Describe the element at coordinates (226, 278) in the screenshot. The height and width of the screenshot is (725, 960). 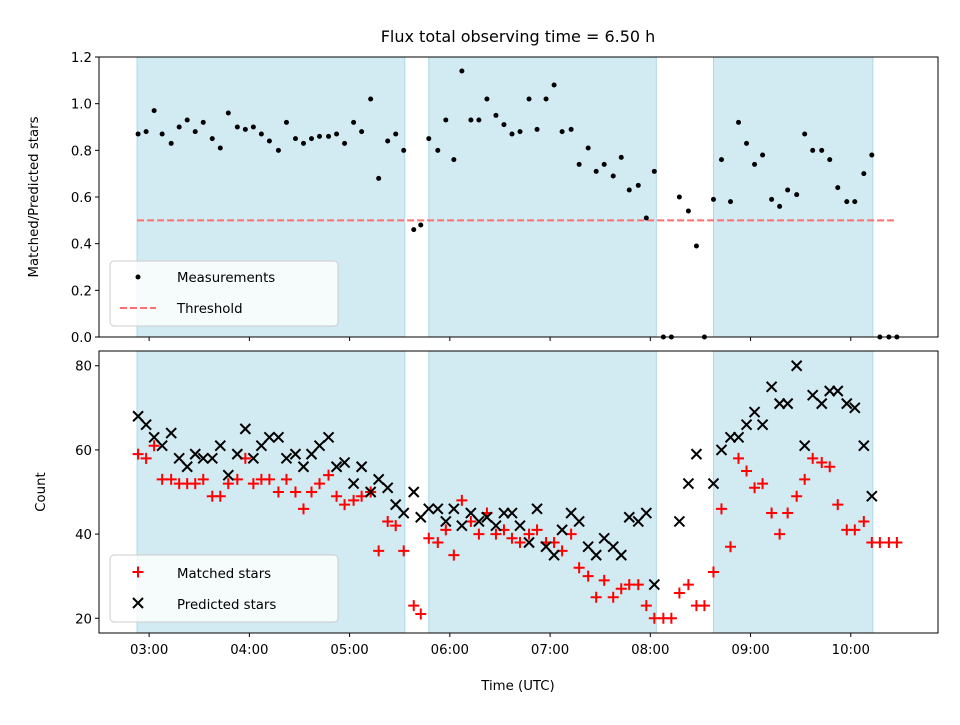
I see `measurements-legend-label: Measurements` at that location.